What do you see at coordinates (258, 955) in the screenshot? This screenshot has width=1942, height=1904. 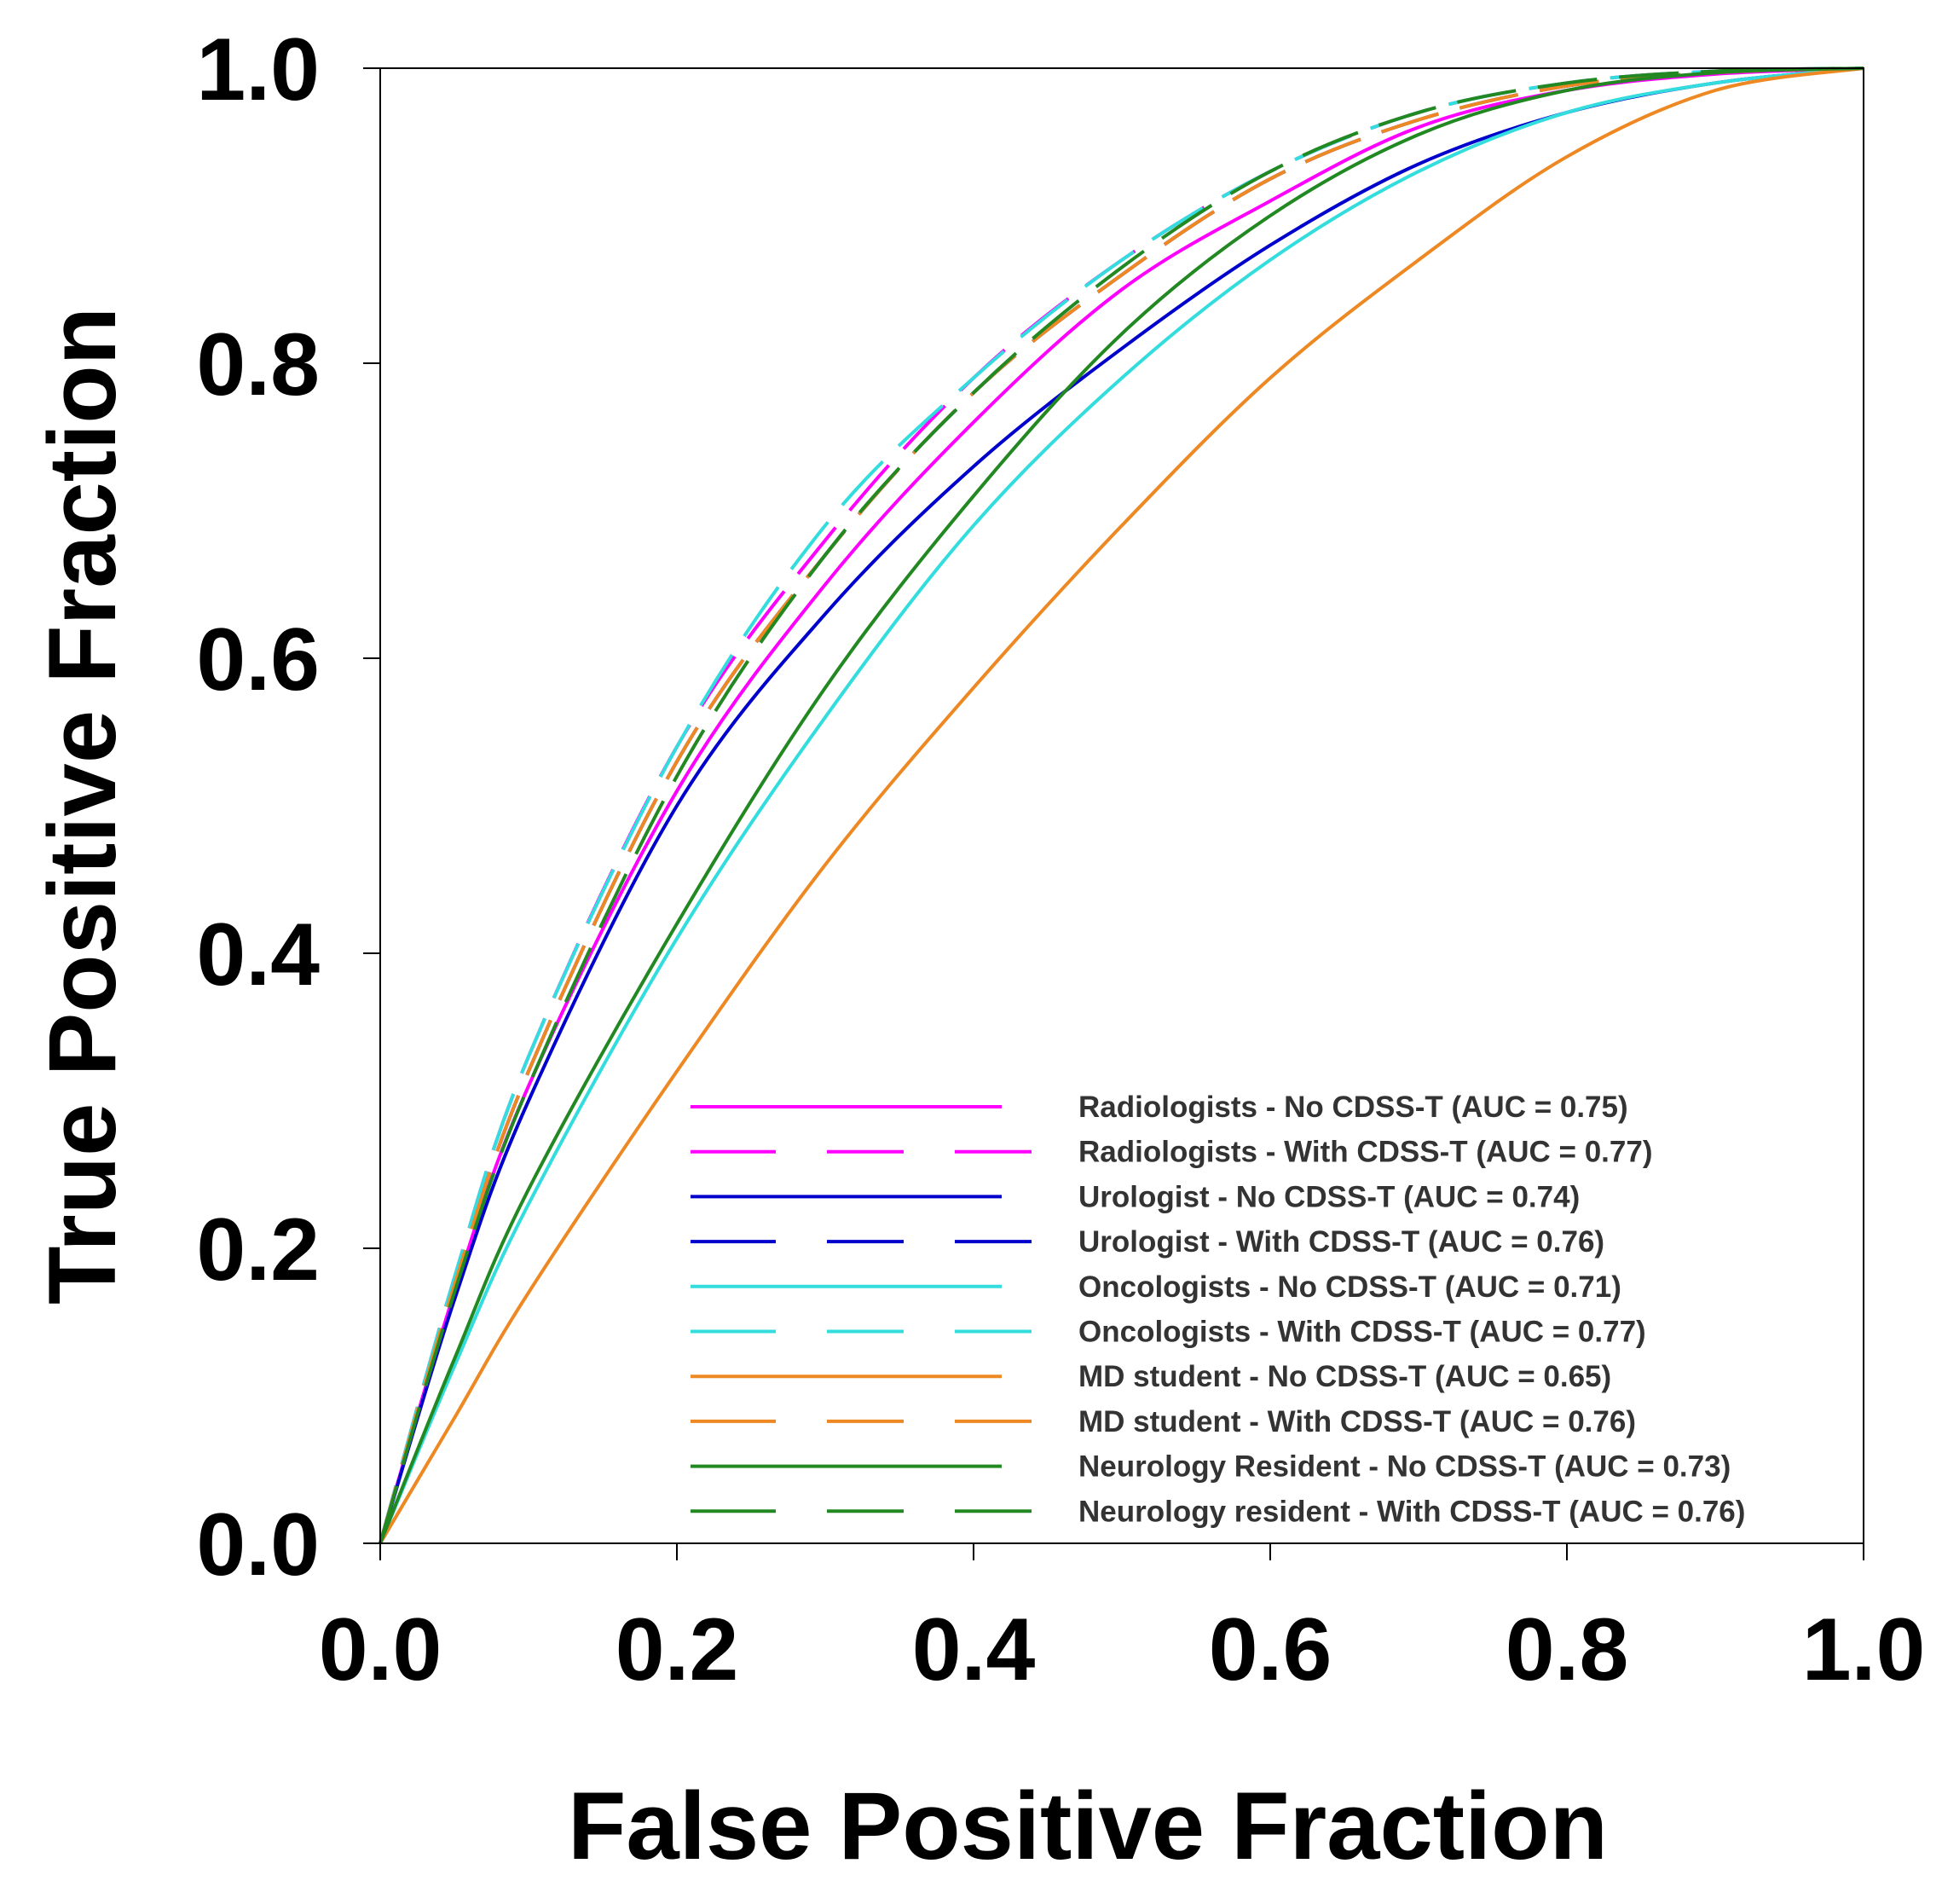 I see `y-tick-label: 0.4` at bounding box center [258, 955].